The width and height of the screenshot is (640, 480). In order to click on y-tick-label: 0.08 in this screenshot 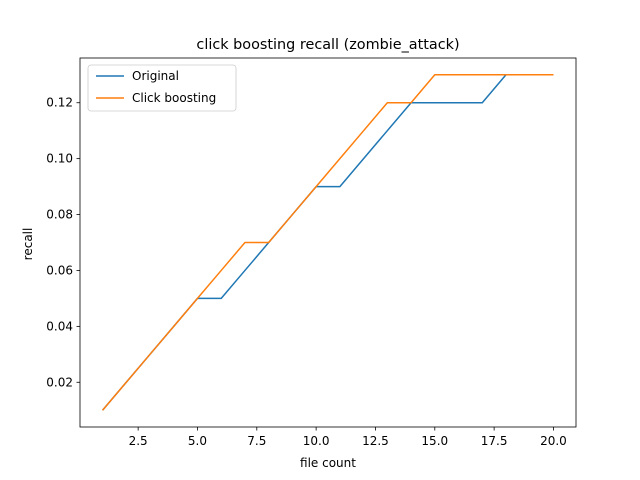, I will do `click(59, 215)`.